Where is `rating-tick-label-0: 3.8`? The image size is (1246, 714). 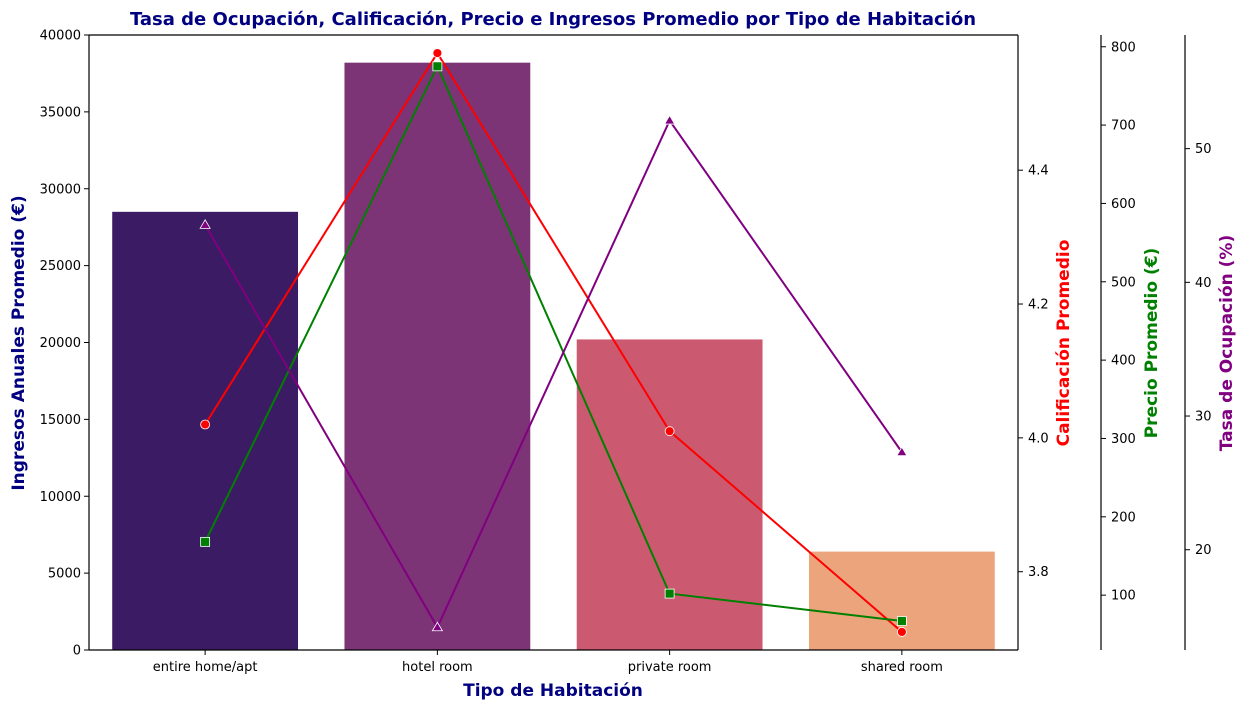
rating-tick-label-0: 3.8 is located at coordinates (1038, 572).